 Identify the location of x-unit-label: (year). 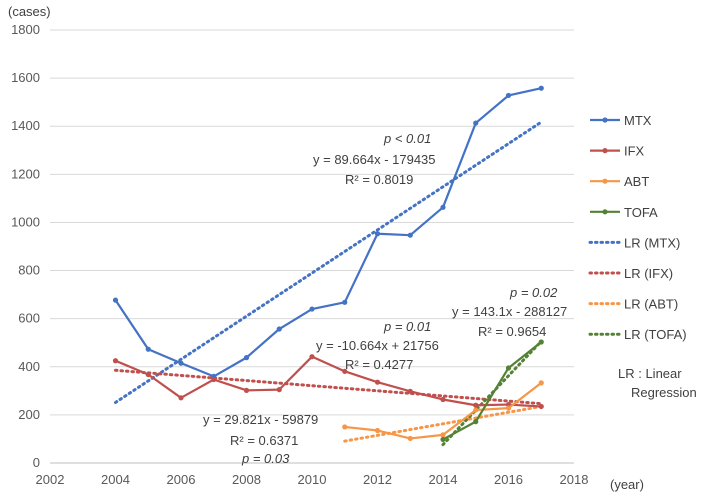
(627, 484).